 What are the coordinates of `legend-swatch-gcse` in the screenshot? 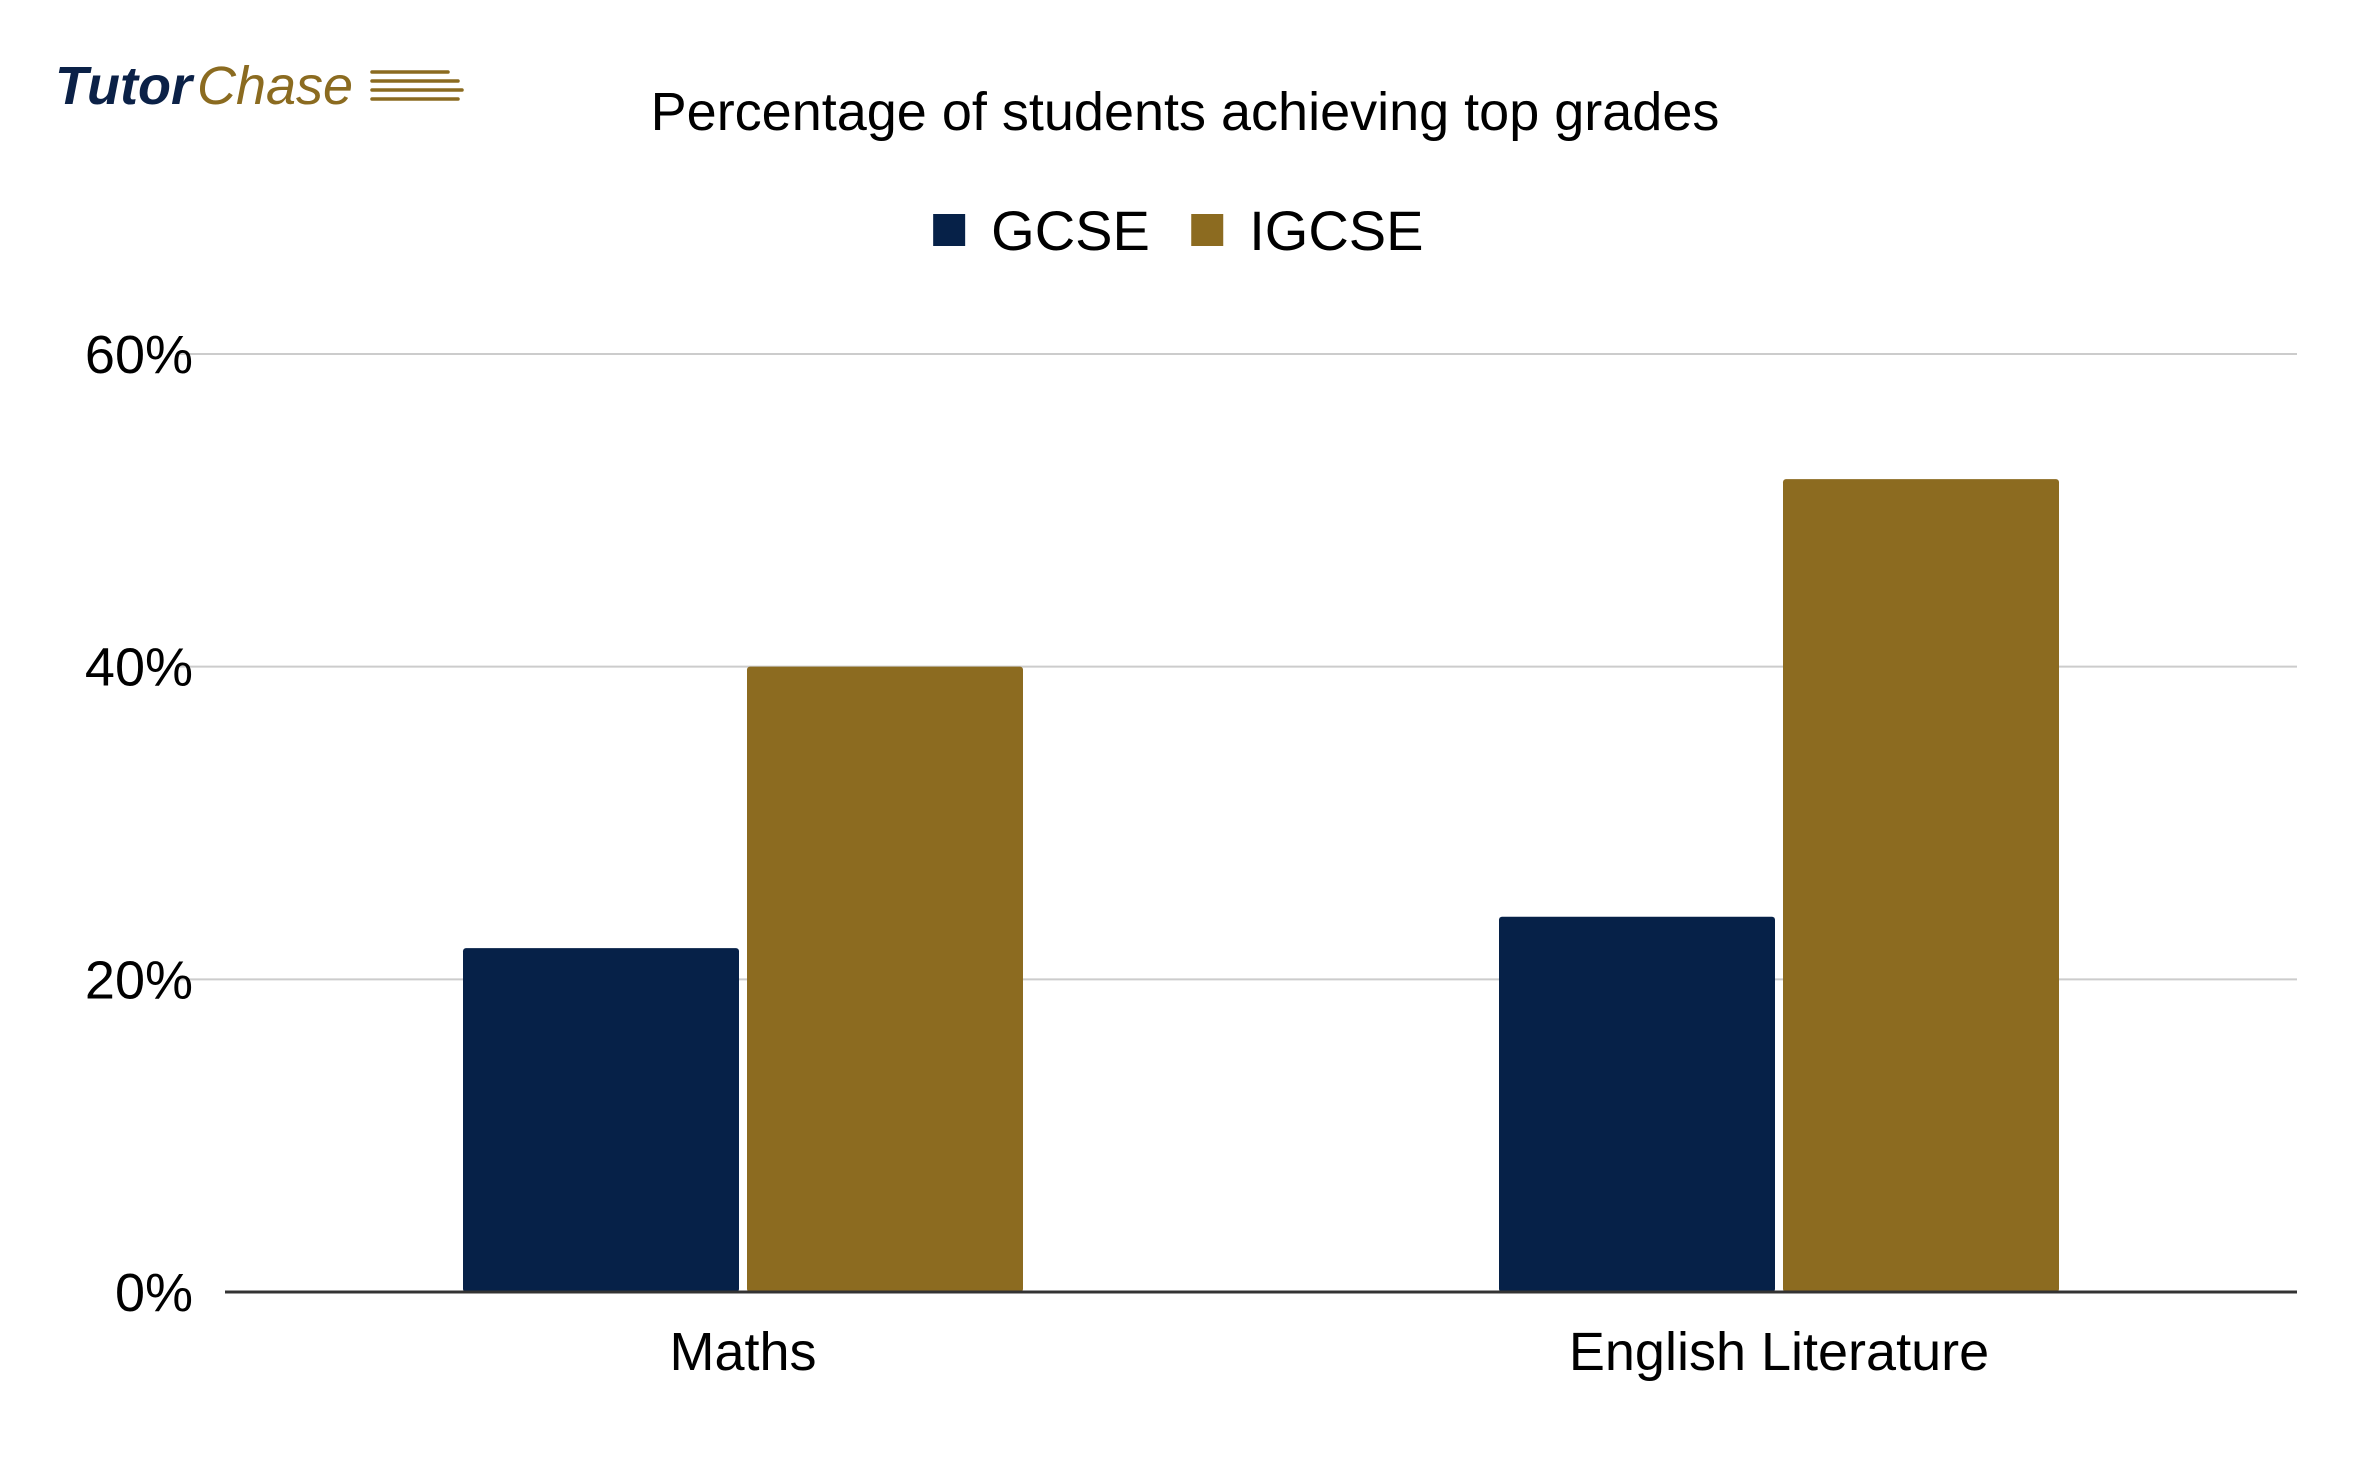 It's located at (949, 230).